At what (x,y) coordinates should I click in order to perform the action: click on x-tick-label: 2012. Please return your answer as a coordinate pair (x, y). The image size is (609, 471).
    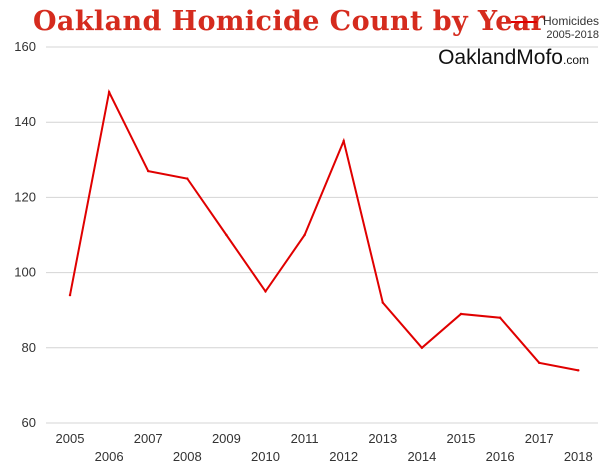
    Looking at the image, I should click on (343, 456).